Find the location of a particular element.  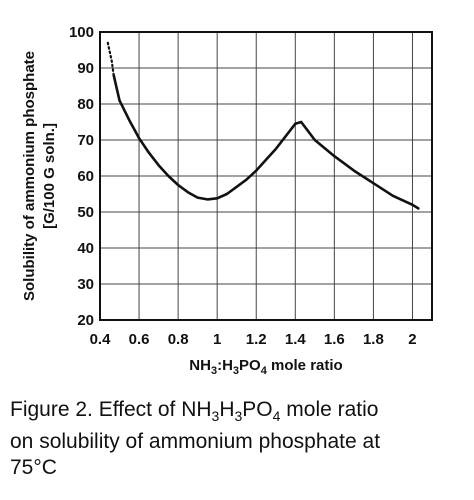

y-tick-label: 40 is located at coordinates (85, 248).